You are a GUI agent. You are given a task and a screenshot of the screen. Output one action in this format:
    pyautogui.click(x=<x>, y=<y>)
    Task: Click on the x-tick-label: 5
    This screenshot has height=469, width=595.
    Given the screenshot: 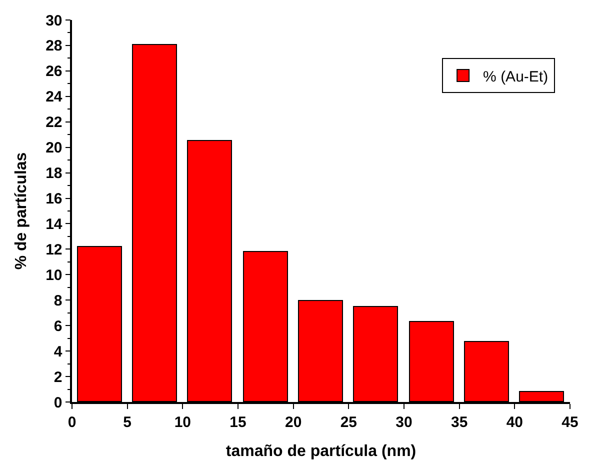 What is the action you would take?
    pyautogui.click(x=127, y=422)
    